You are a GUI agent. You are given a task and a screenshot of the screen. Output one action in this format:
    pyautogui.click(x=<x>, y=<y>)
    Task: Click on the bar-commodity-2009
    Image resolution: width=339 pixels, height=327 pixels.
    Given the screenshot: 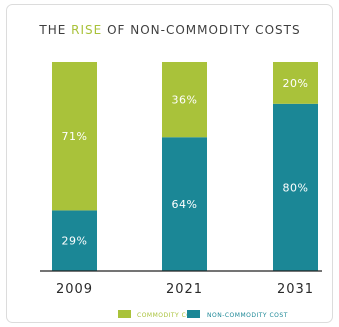 What is the action you would take?
    pyautogui.click(x=74, y=136)
    